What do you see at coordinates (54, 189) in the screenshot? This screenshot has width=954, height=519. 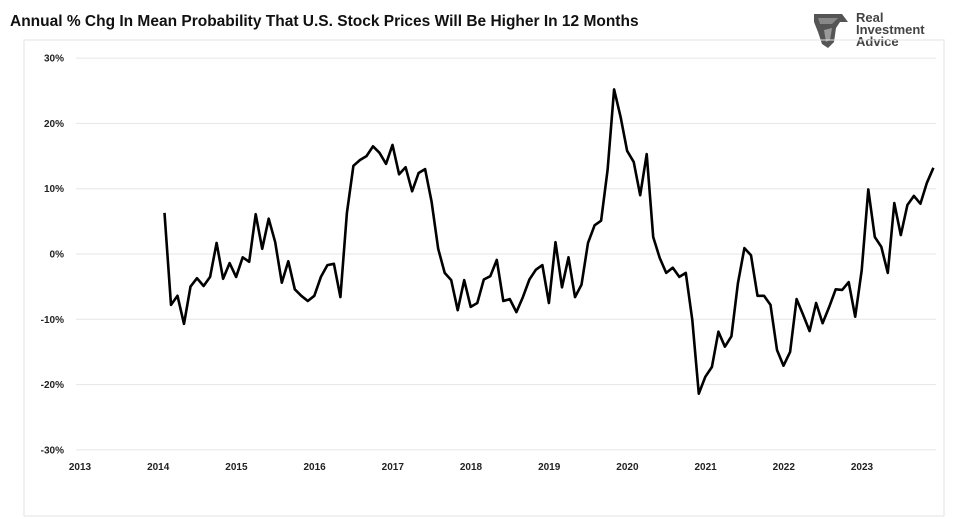 I see `y-tick-label: 10%` at bounding box center [54, 189].